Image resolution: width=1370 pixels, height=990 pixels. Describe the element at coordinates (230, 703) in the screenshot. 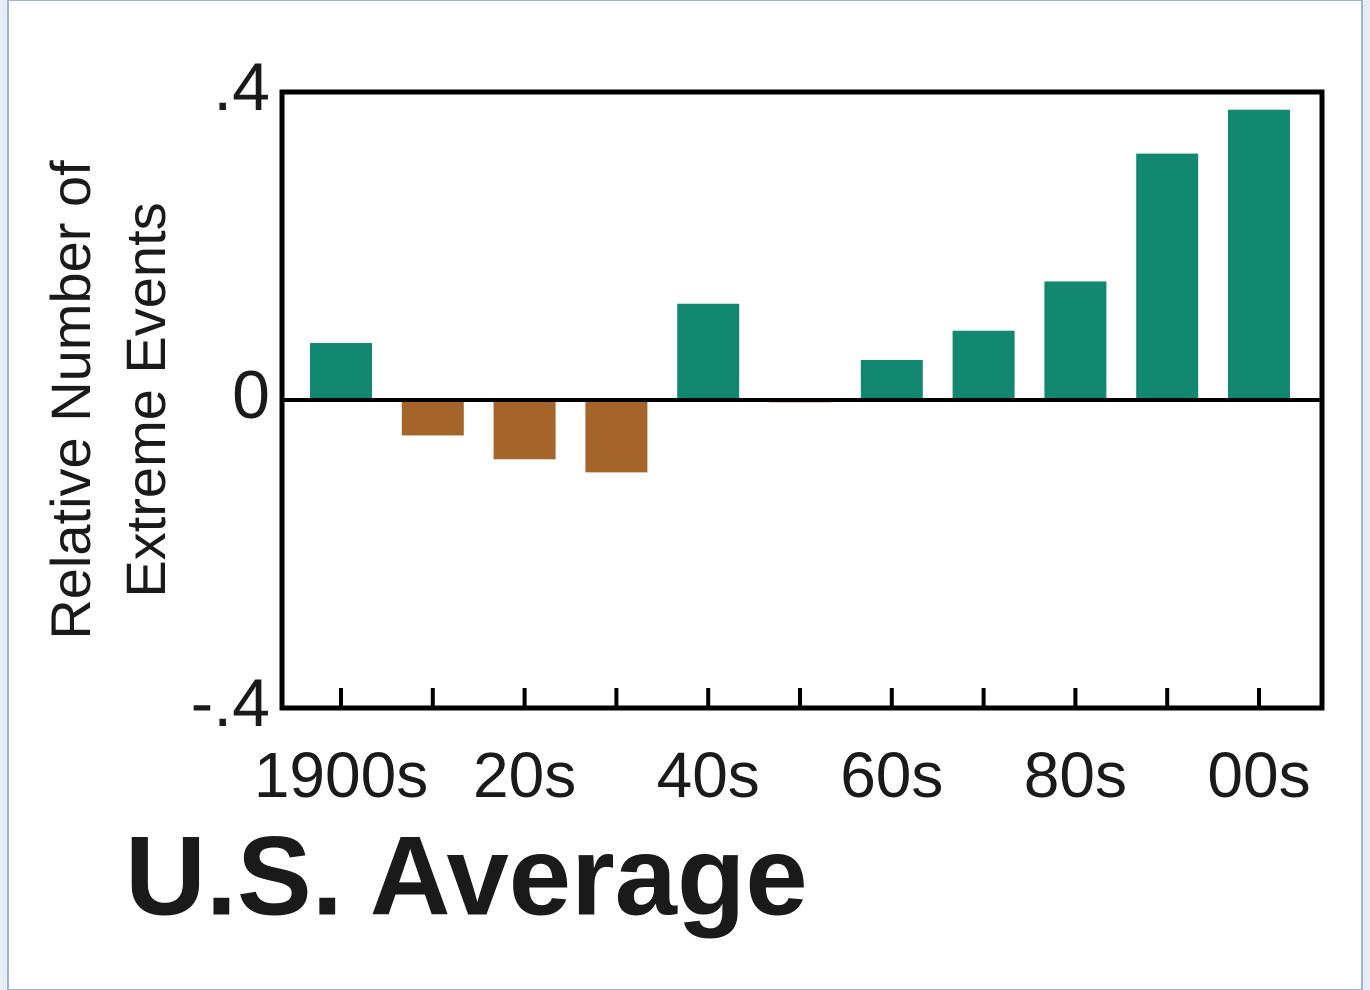

I see `y-tick-label: -.4` at that location.